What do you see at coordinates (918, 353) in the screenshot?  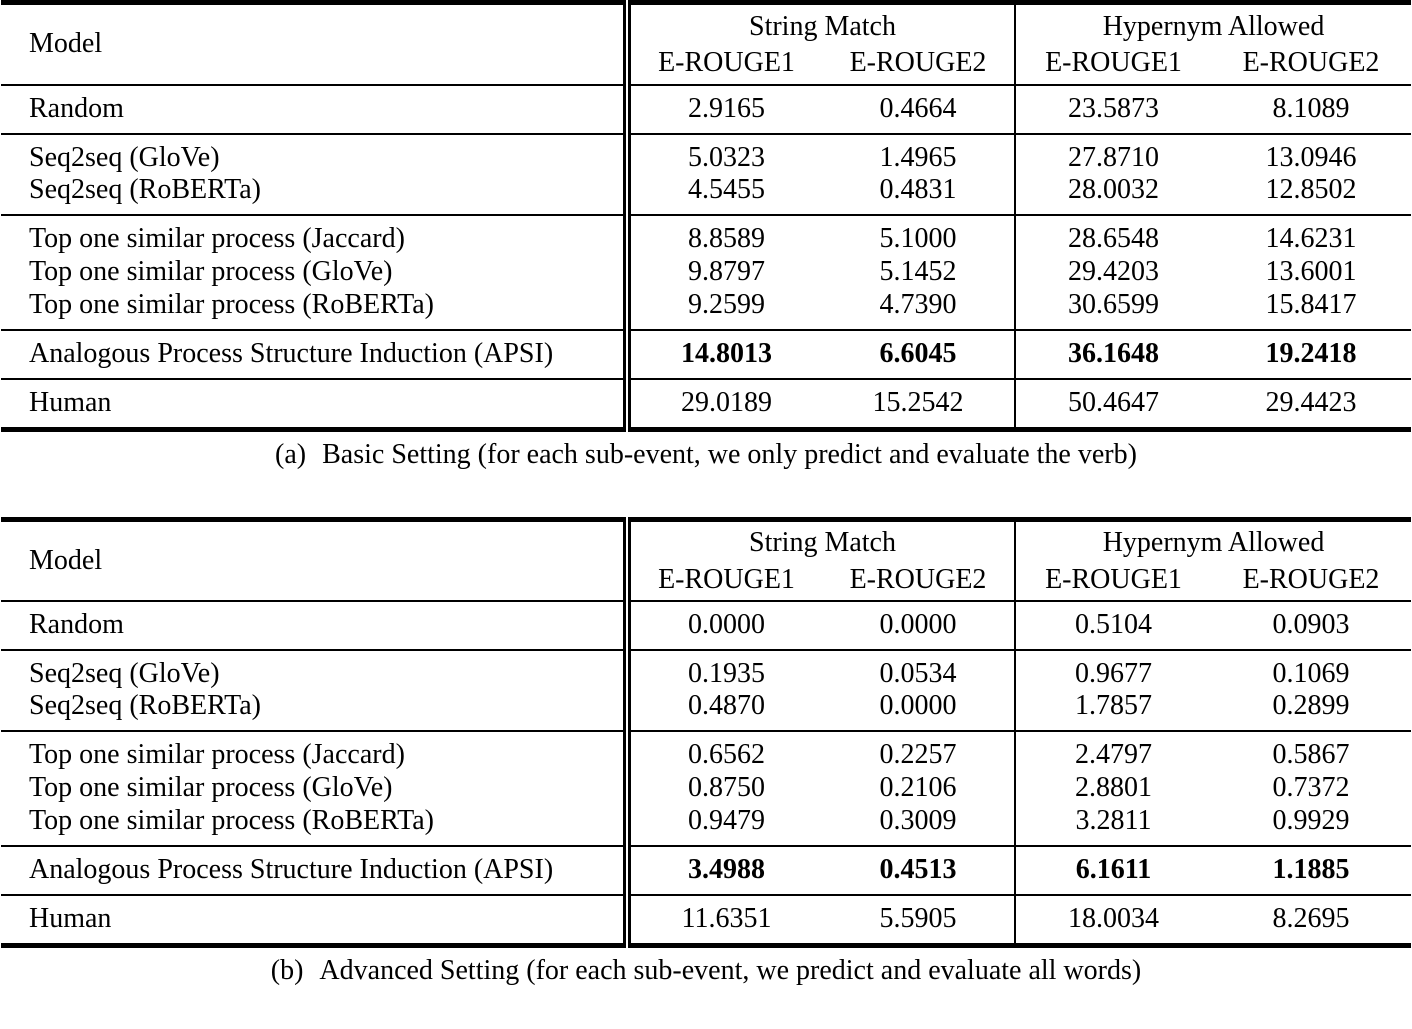 I see `value-cell: 6.6045` at bounding box center [918, 353].